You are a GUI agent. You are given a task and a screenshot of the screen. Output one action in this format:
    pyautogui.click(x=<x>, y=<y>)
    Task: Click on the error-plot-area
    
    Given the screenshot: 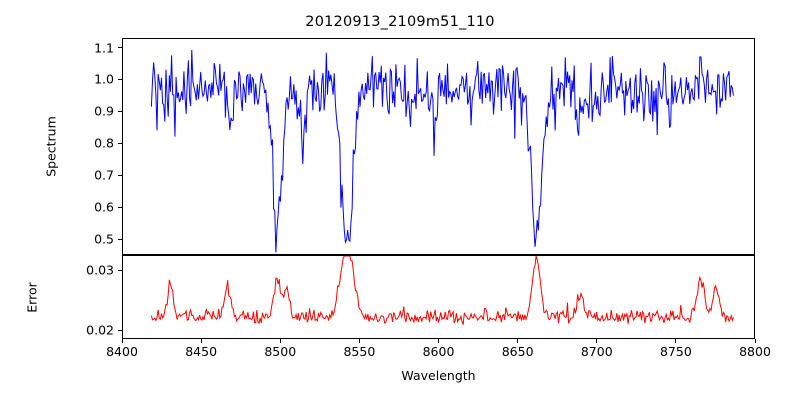 What is the action you would take?
    pyautogui.click(x=442, y=290)
    